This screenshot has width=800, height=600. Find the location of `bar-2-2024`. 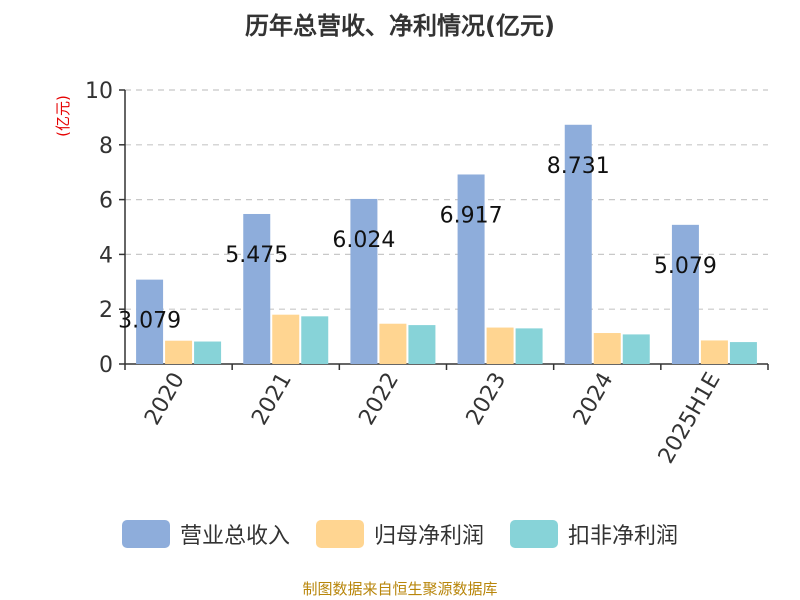

bar-2-2024 is located at coordinates (636, 349).